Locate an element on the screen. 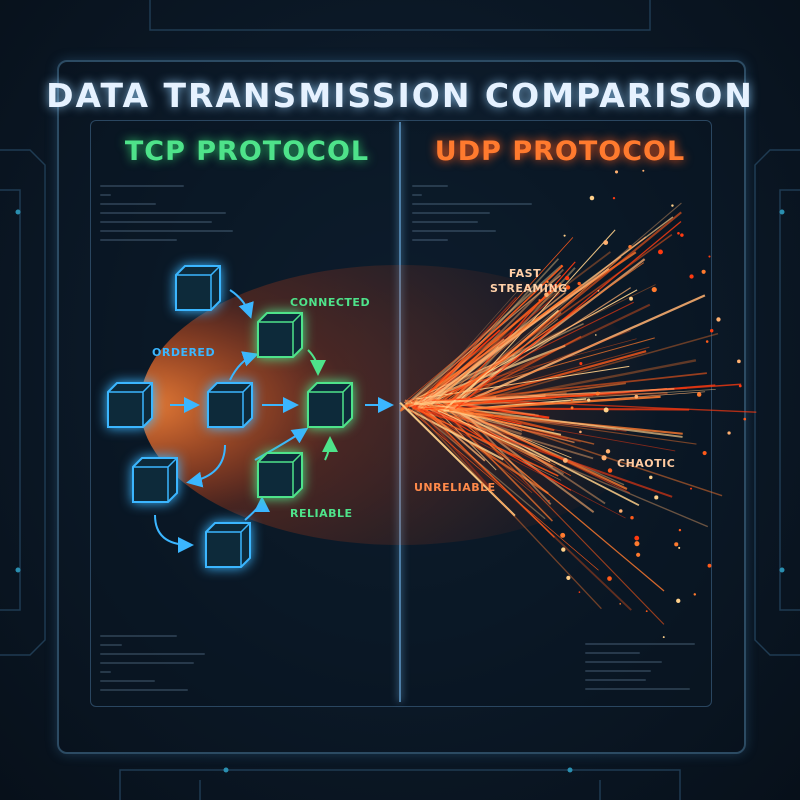 The height and width of the screenshot is (800, 800). label-fast-streaming: FAST STREAMING is located at coordinates (528, 281).